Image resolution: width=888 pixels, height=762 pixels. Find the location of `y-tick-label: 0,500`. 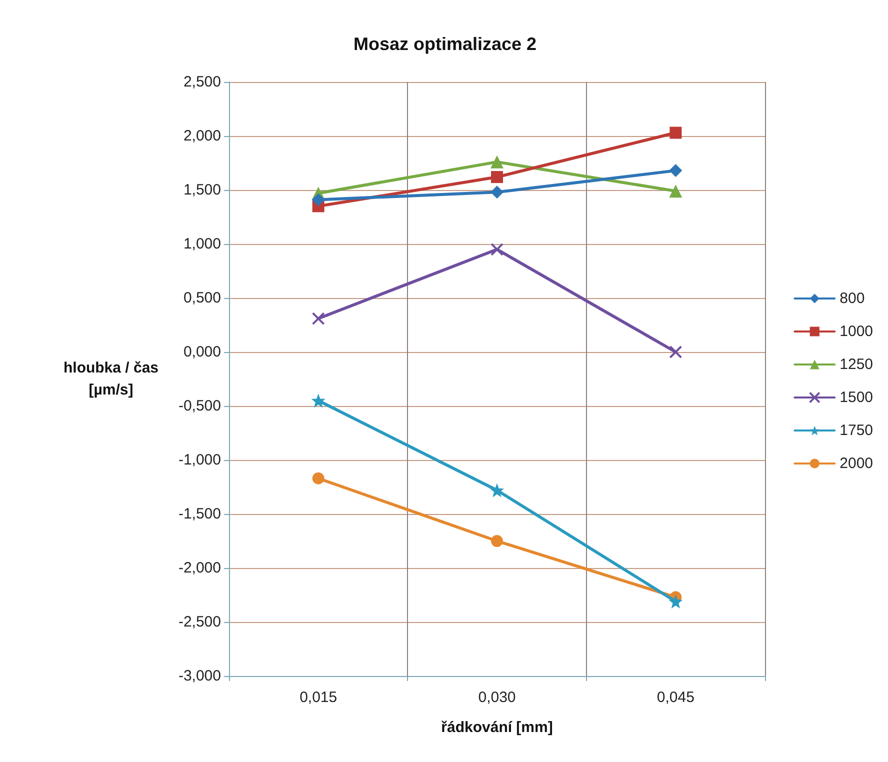

y-tick-label: 0,500 is located at coordinates (202, 298).